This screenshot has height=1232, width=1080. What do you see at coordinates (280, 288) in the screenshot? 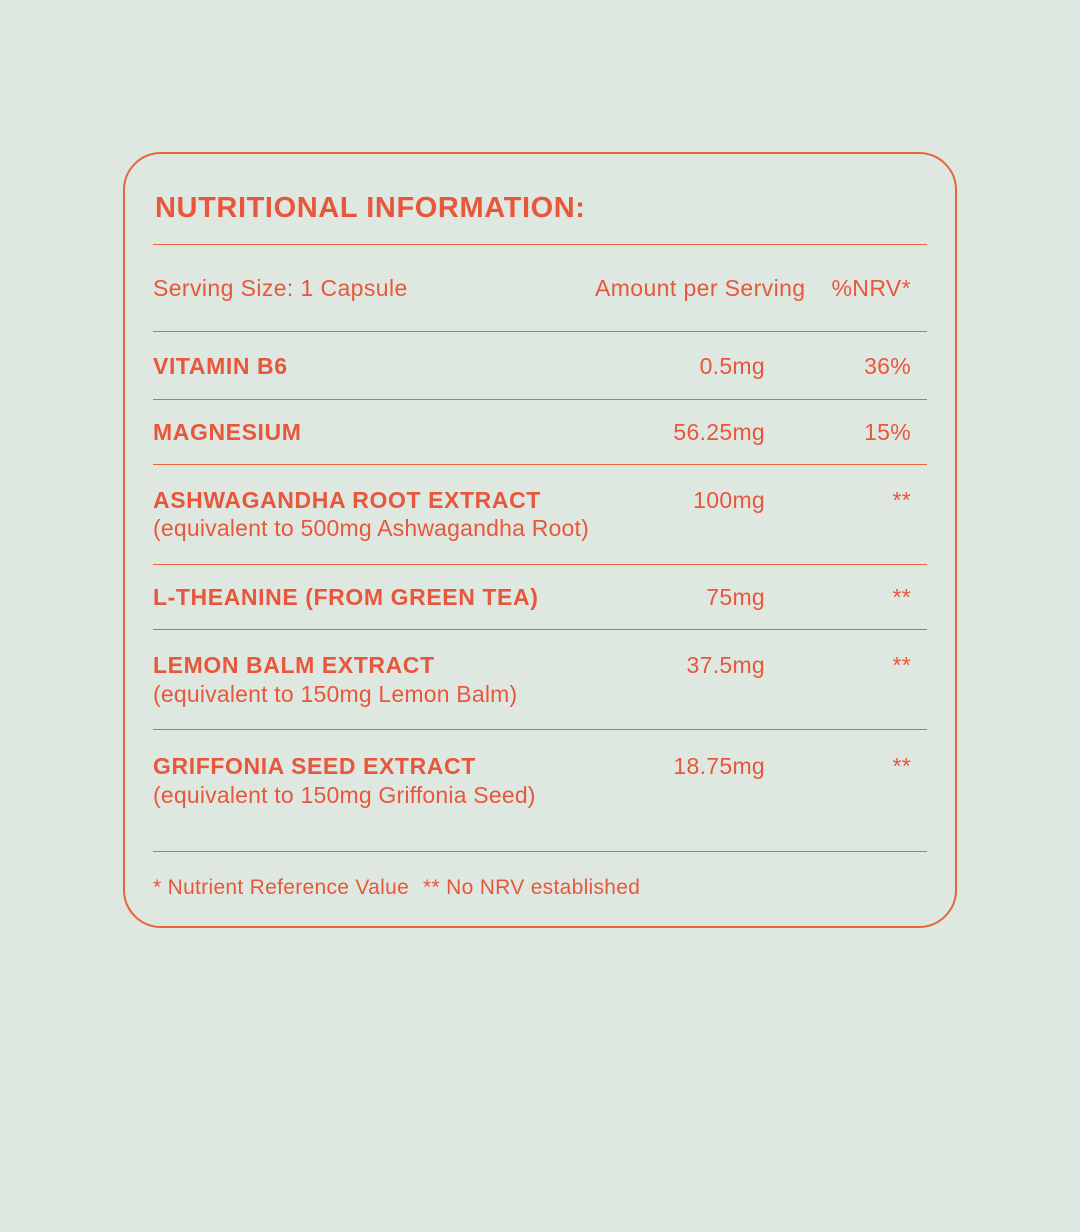
I see `serving-size-label: Serving Size: 1 Capsule` at bounding box center [280, 288].